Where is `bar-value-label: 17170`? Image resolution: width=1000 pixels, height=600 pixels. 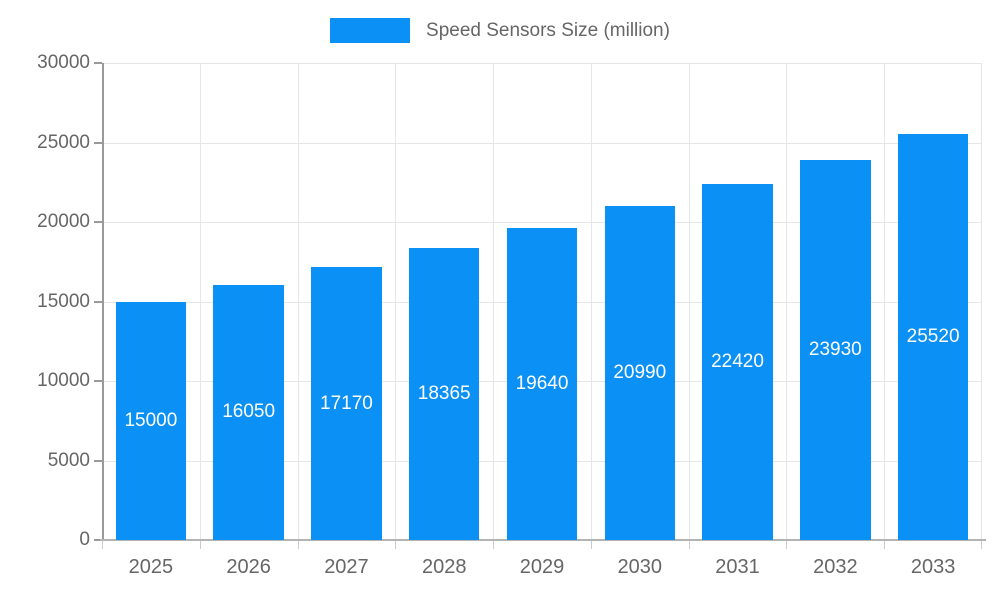 bar-value-label: 17170 is located at coordinates (346, 403).